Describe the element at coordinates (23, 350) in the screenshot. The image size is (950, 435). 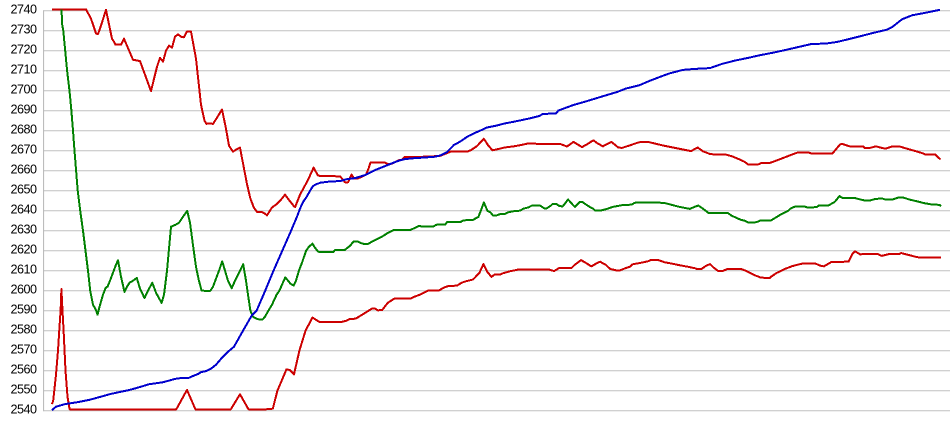
I see `svg-text: 2570` at that location.